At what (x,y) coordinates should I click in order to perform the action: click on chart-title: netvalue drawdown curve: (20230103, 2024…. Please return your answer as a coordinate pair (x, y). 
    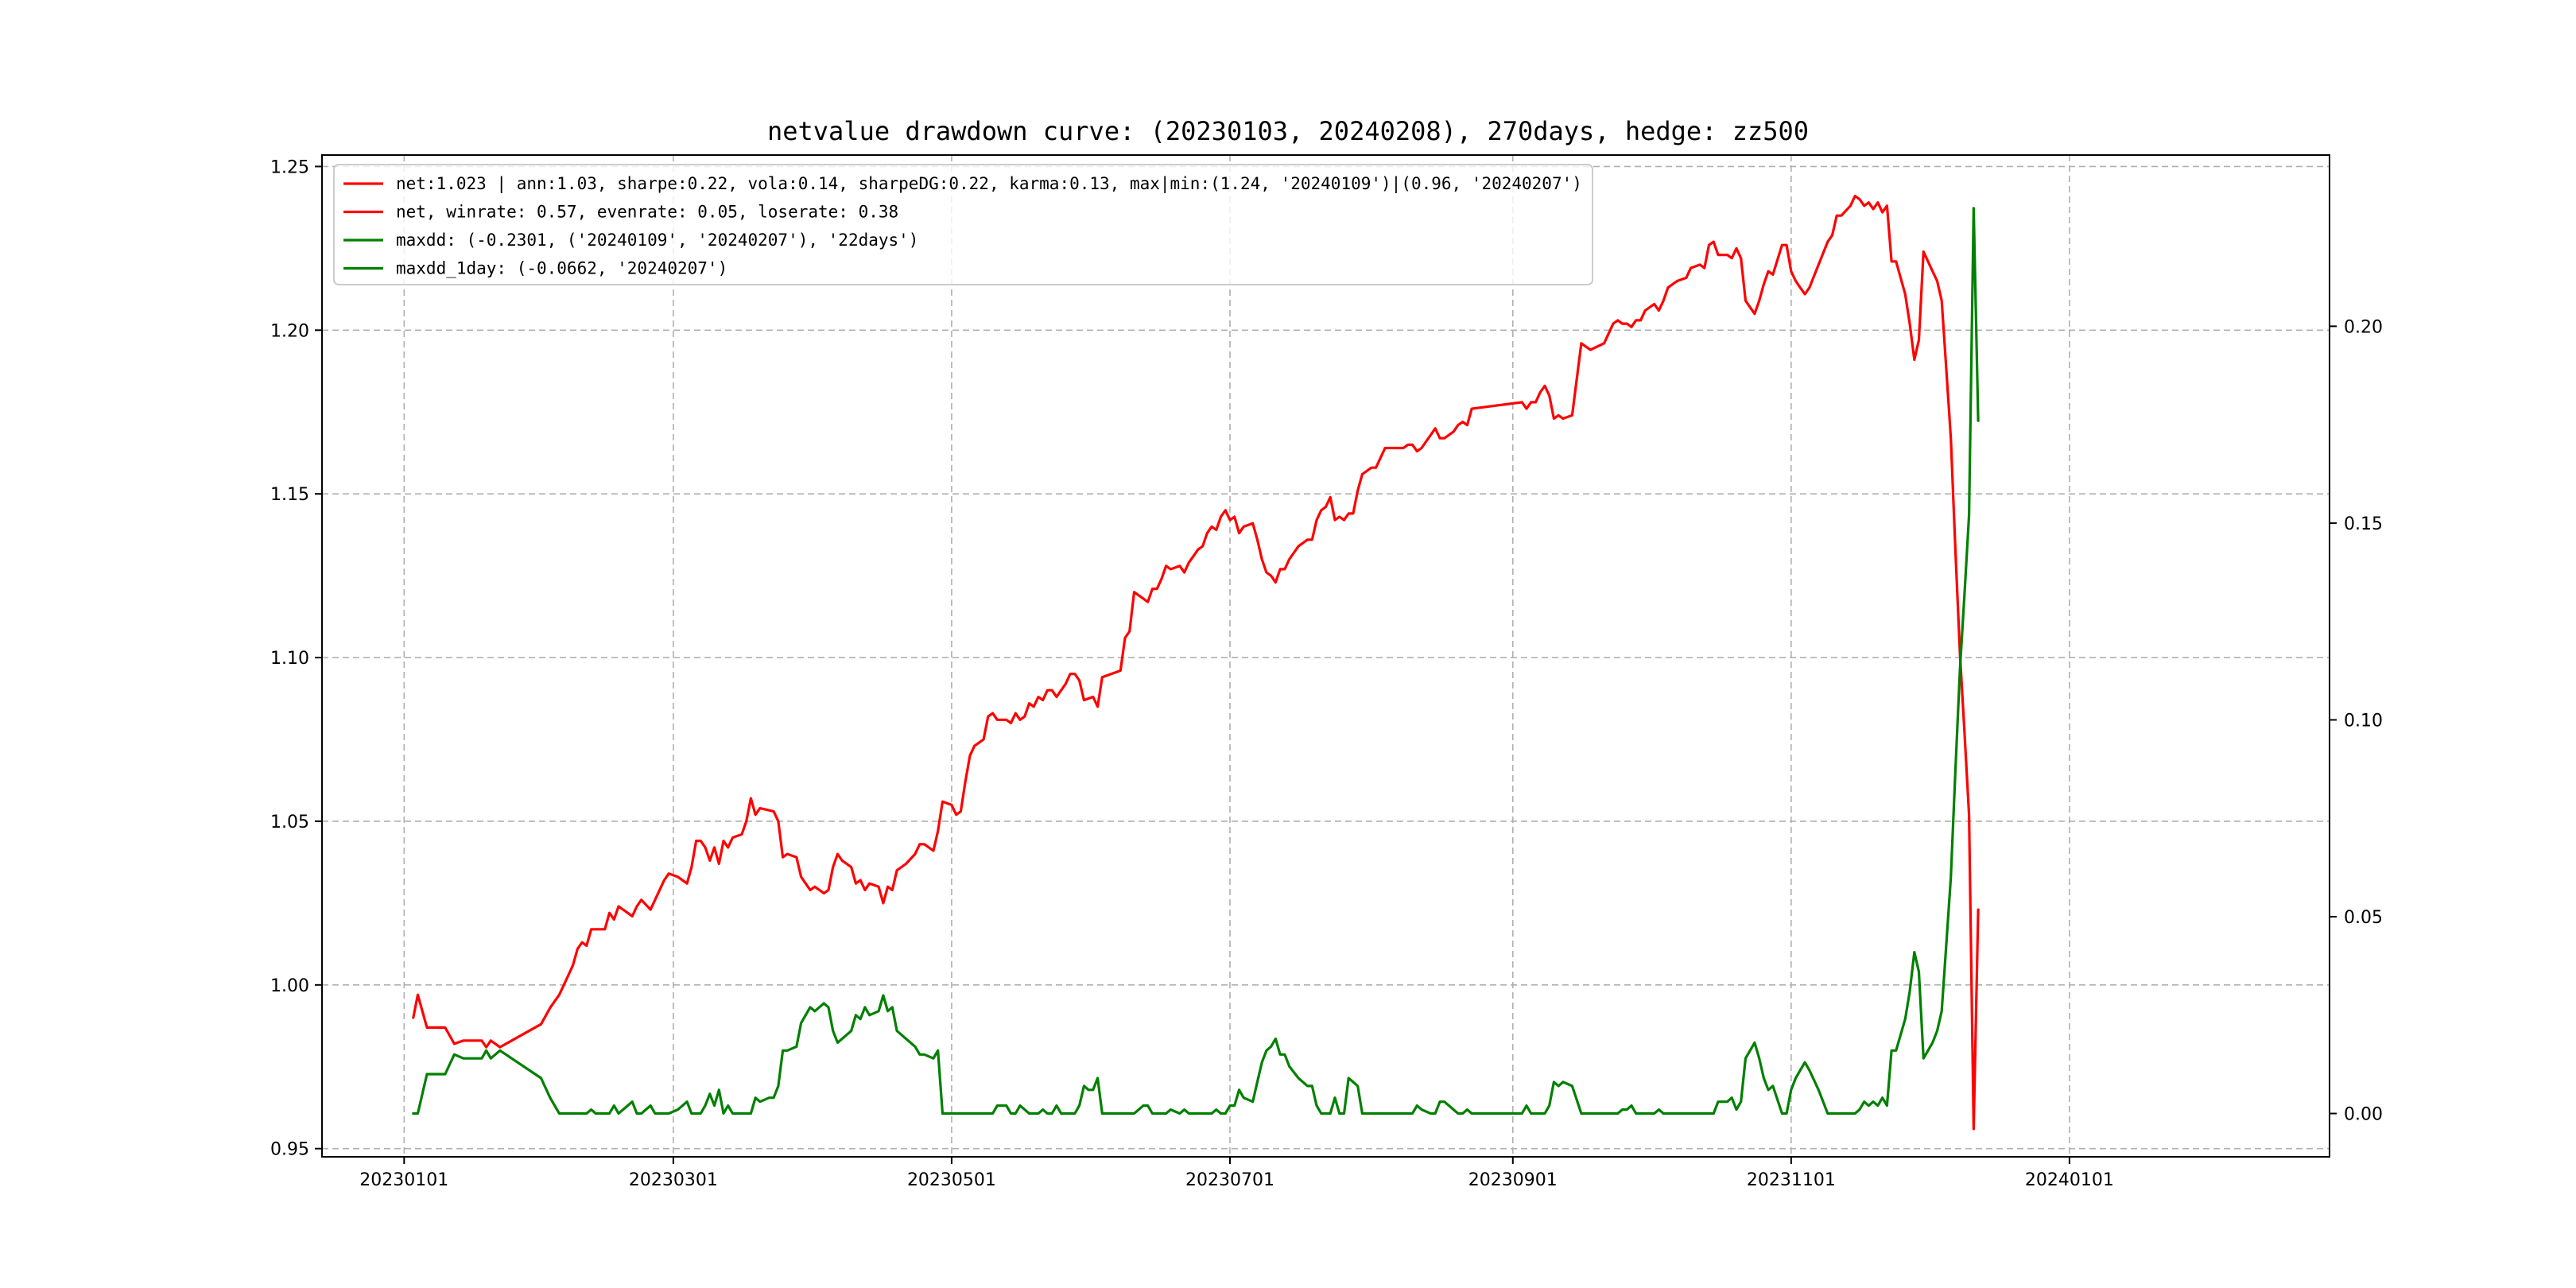
    Looking at the image, I should click on (1288, 131).